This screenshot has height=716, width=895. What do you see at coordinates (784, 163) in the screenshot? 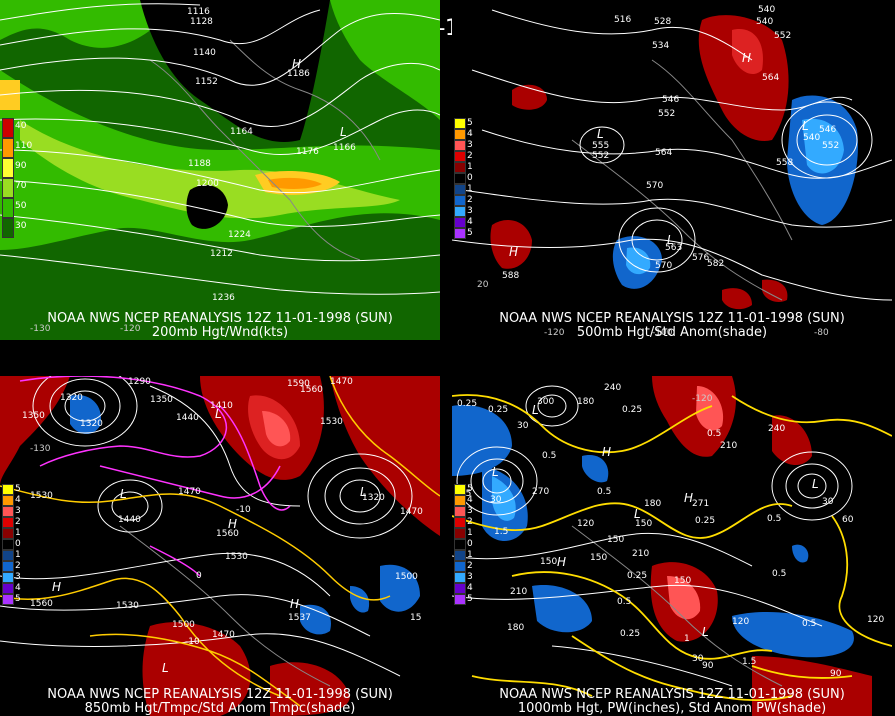
I see `svg-text: 558` at bounding box center [784, 163].